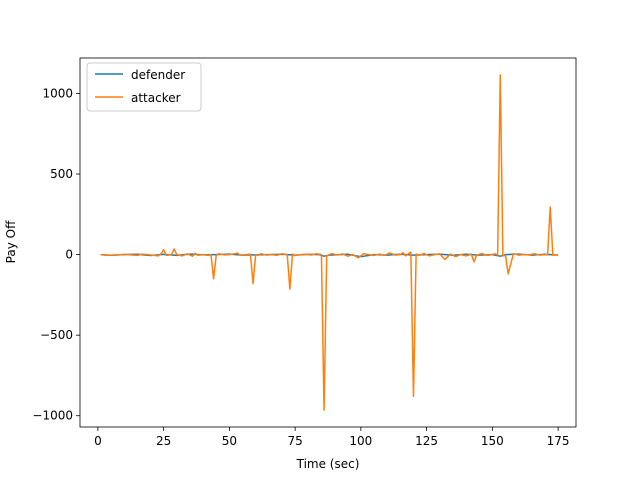 The height and width of the screenshot is (480, 640). Describe the element at coordinates (52, 416) in the screenshot. I see `y-tick-label: −1000` at that location.